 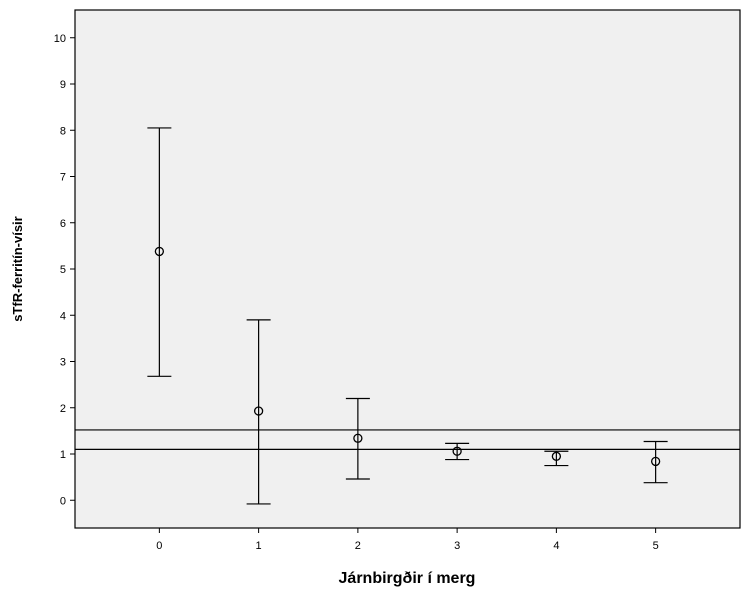 What do you see at coordinates (63, 455) in the screenshot?
I see `y-tick-label-1: 1` at bounding box center [63, 455].